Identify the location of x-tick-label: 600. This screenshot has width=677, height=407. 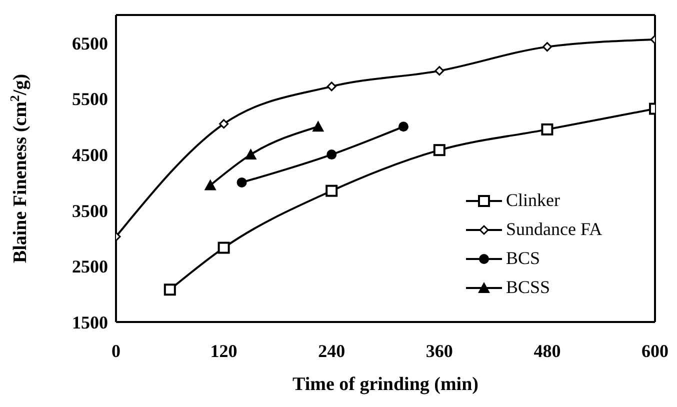
(655, 350).